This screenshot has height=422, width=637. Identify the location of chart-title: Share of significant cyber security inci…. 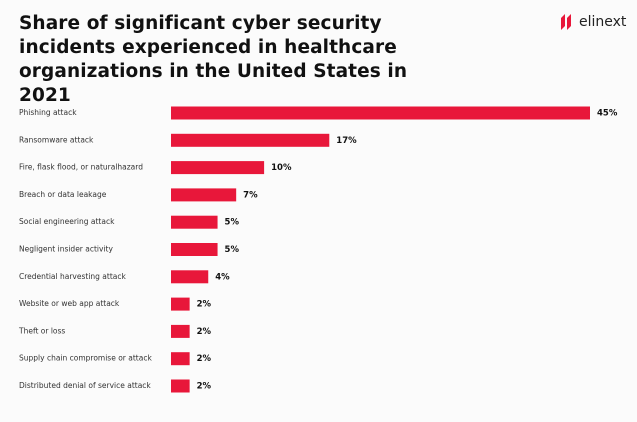
(213, 59).